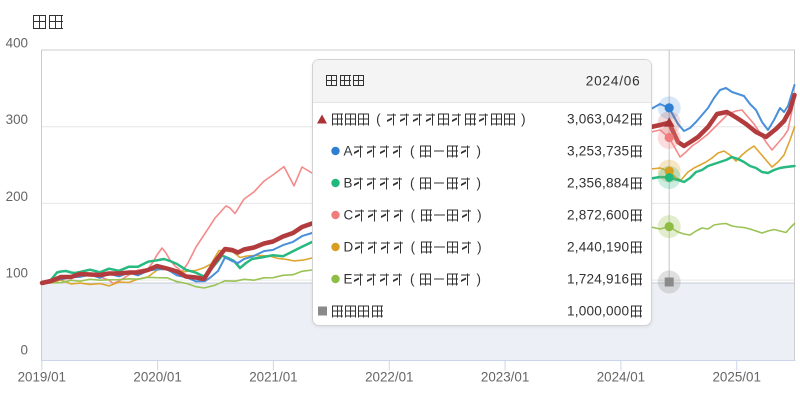  Describe the element at coordinates (17, 43) in the screenshot. I see `svg-text: 400` at that location.